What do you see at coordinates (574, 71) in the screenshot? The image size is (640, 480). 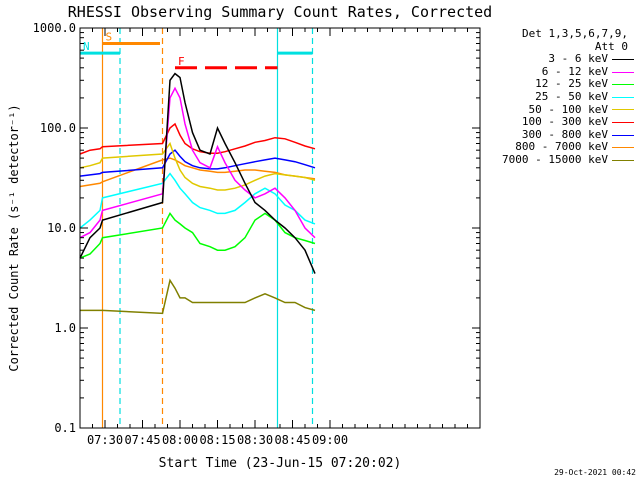 I see `legend-entry-label: 6 - 12 keV` at bounding box center [574, 71].